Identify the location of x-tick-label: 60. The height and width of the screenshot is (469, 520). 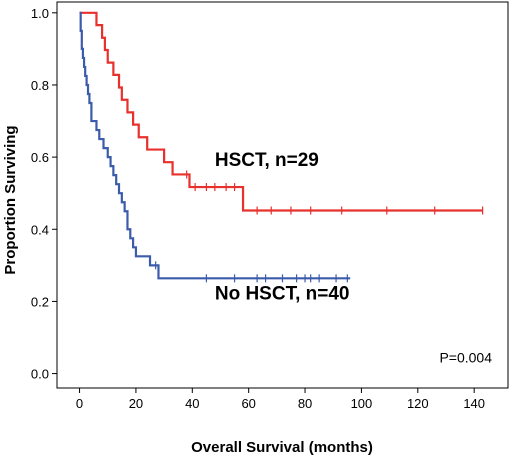
(248, 403).